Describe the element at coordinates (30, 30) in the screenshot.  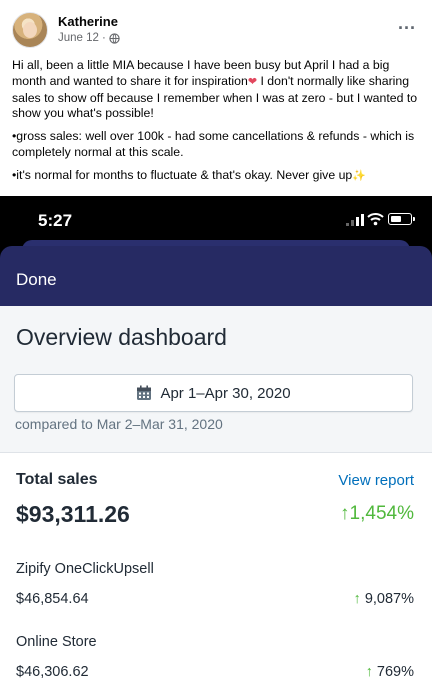
I see `author-avatar` at that location.